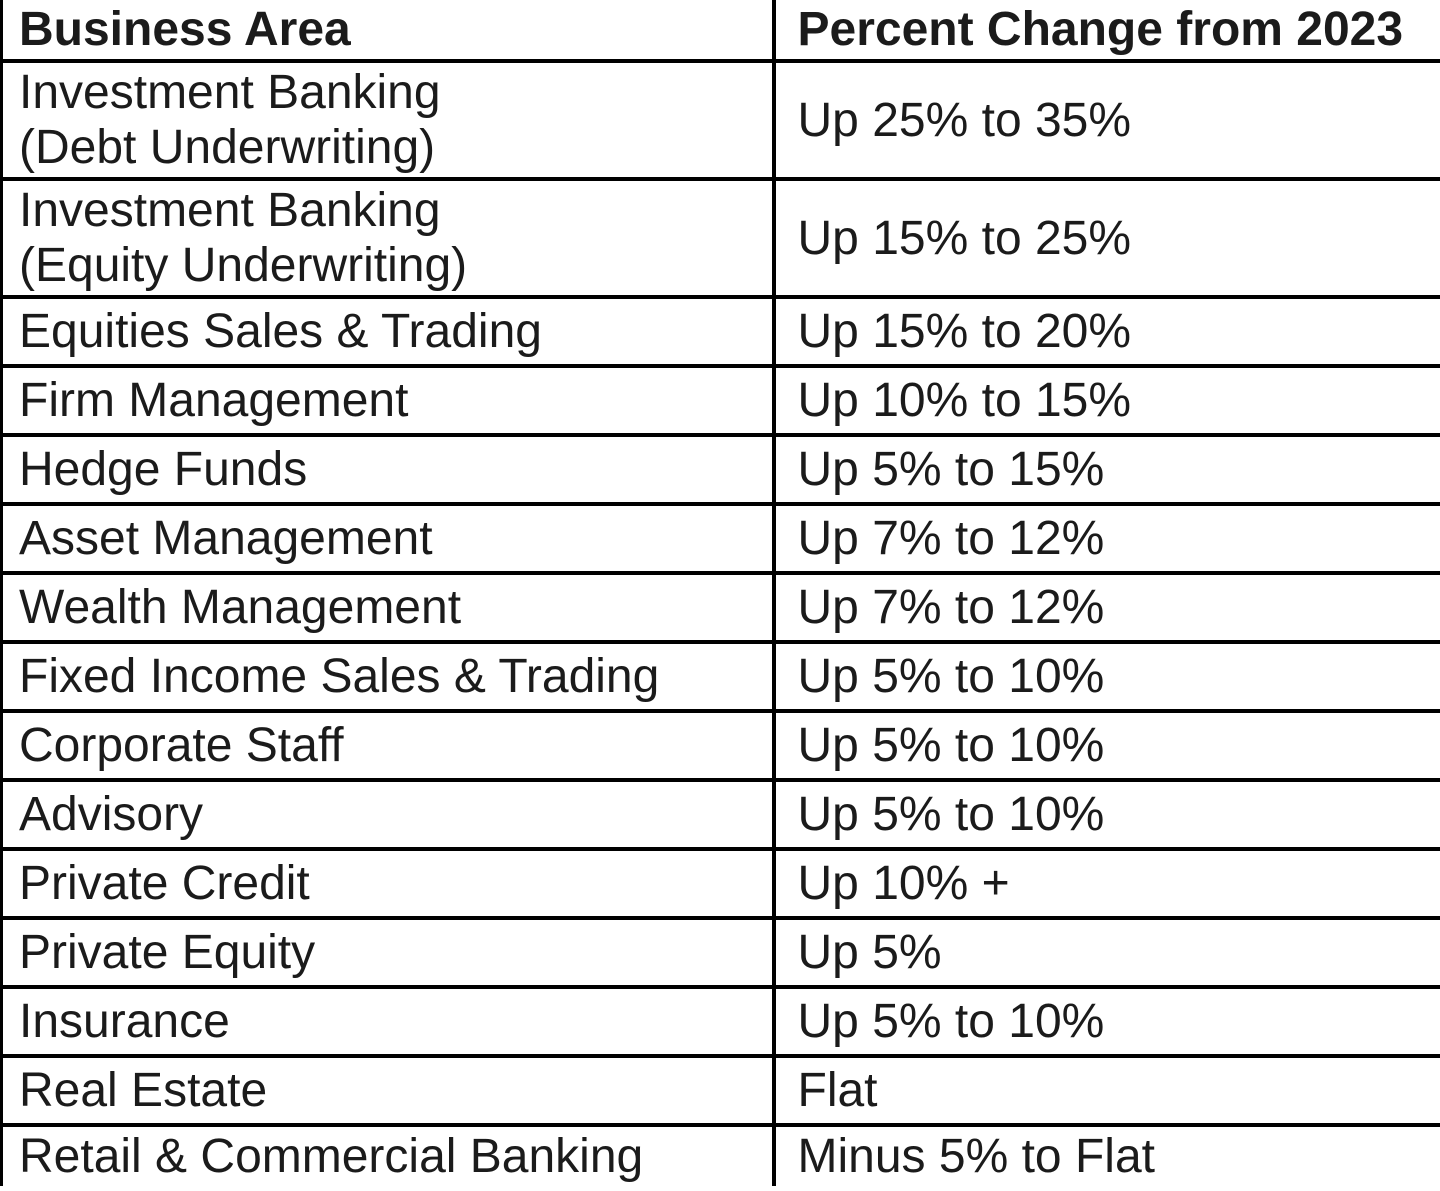  I want to click on business-area-cell: Corporate Staff, so click(388, 746).